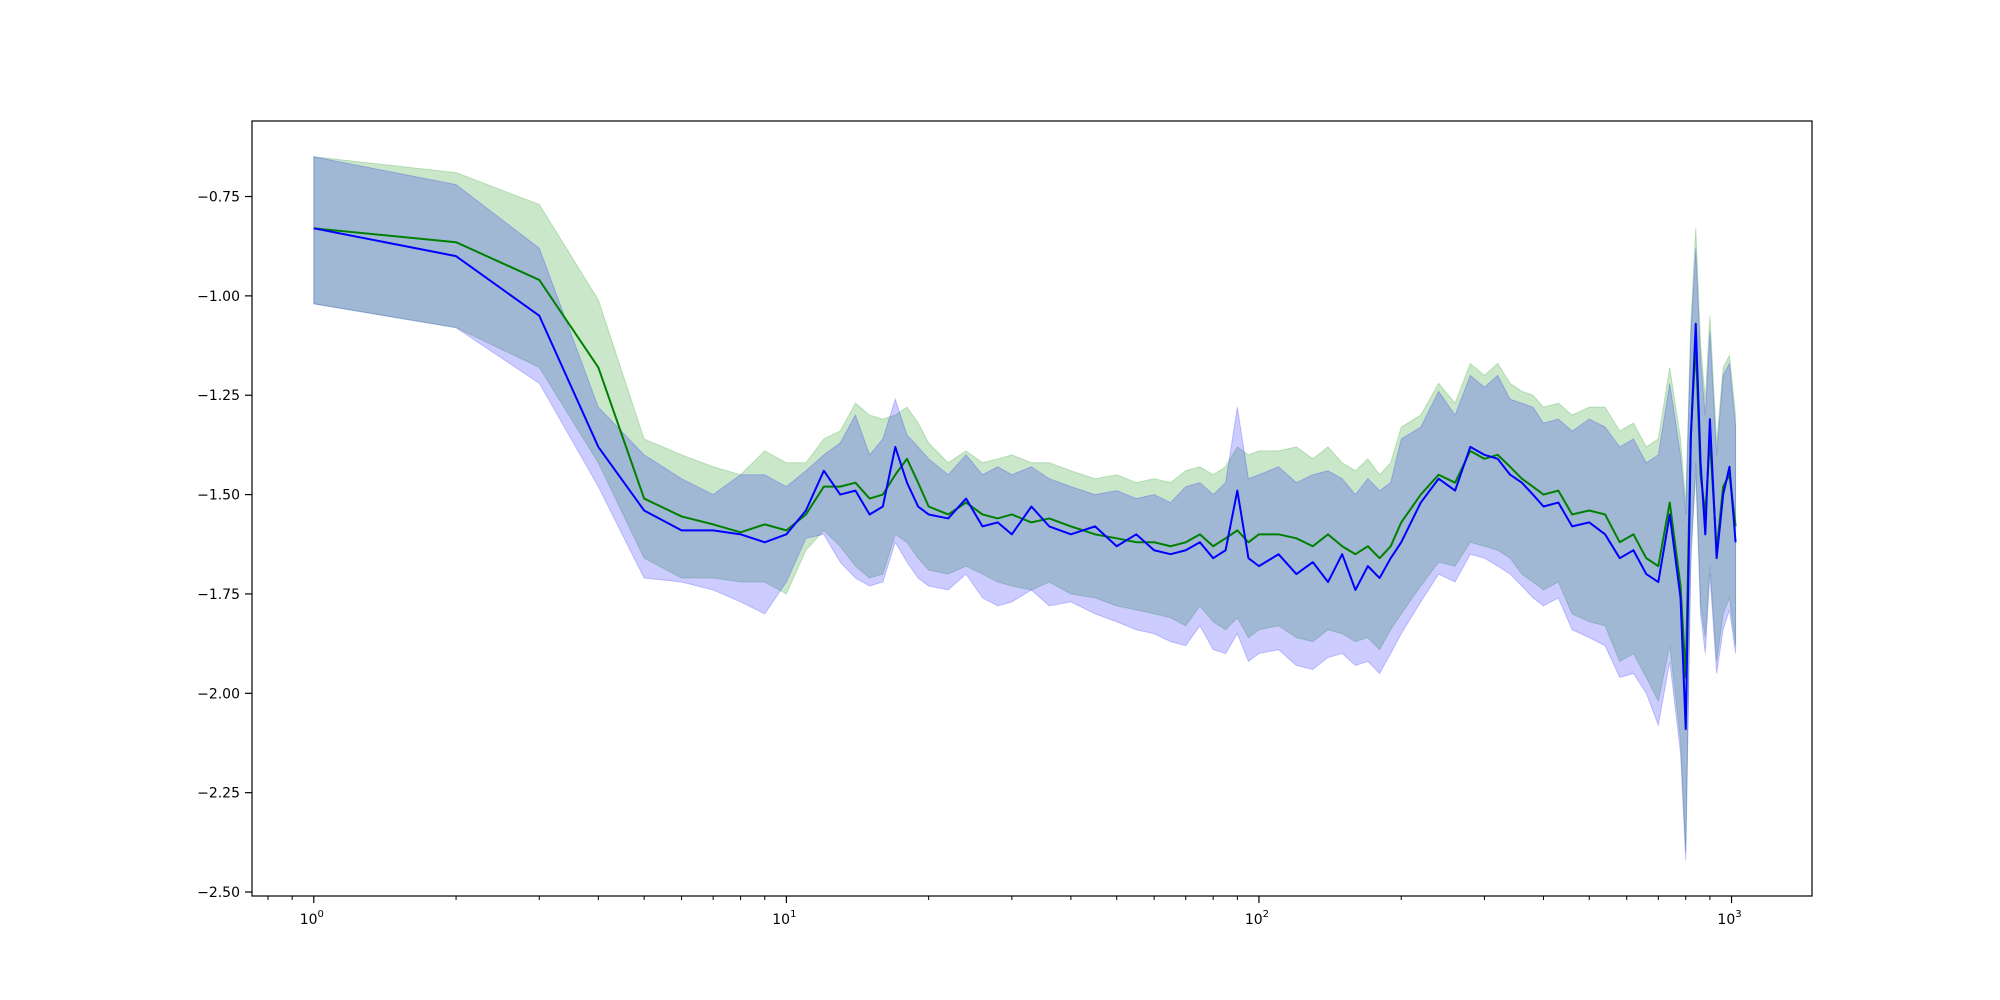  Describe the element at coordinates (1257, 918) in the screenshot. I see `x-tick-label: 10²` at that location.